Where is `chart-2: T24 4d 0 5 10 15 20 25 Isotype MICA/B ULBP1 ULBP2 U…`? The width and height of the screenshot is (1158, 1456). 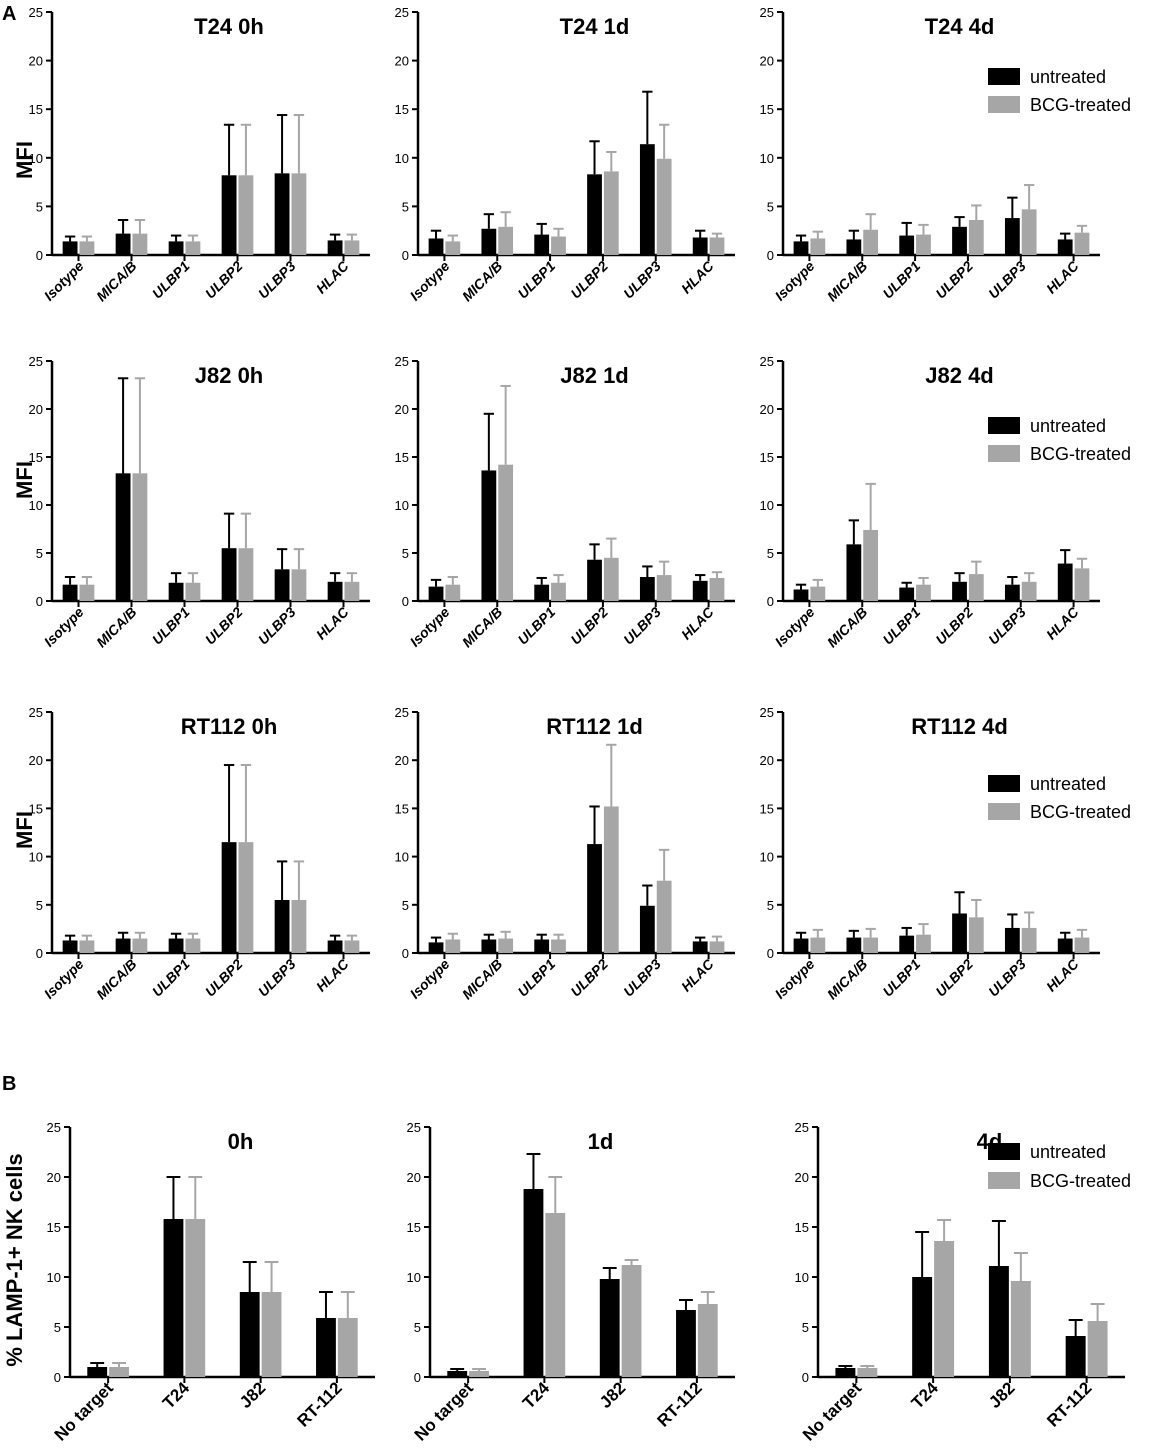
chart-2: T24 4d 0 5 10 15 20 25 Isotype MICA/B ULBP1 ULBP2 U… is located at coordinates (930, 154).